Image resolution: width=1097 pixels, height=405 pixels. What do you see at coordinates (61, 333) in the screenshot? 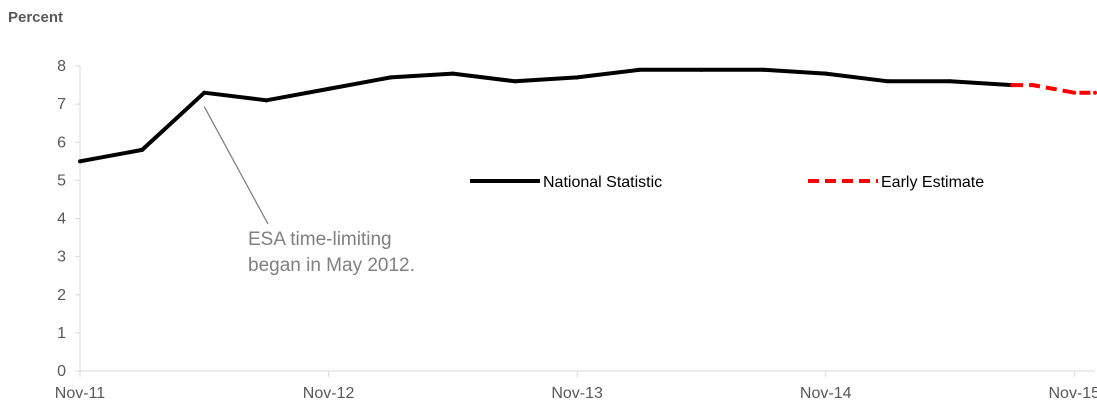
I see `y-tick-label: 1` at bounding box center [61, 333].